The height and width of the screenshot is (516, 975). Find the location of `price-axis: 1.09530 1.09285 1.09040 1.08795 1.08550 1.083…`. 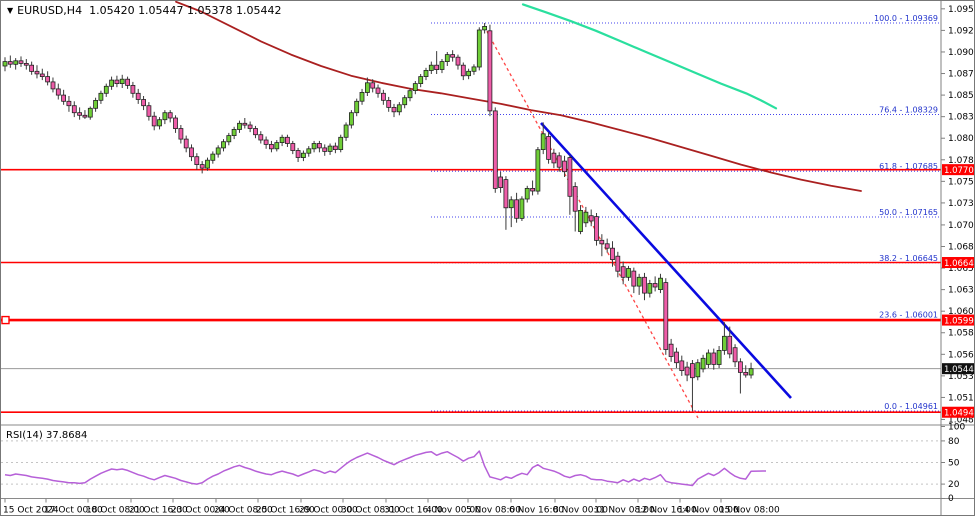

price-axis: 1.09530 1.09285 1.09040 1.08795 1.08550 1.083… is located at coordinates (958, 215).